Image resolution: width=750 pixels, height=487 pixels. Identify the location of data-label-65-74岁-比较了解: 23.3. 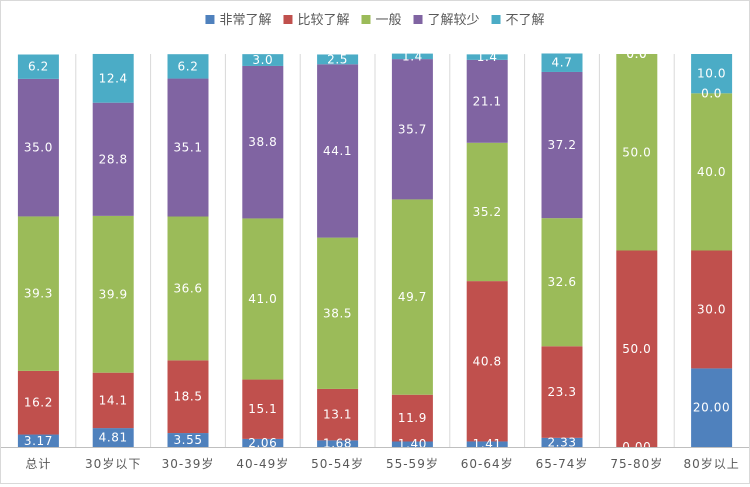
(561, 392).